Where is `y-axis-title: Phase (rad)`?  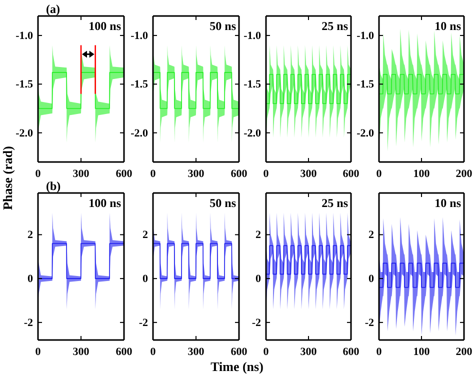 y-axis-title: Phase (rad) is located at coordinates (7, 178).